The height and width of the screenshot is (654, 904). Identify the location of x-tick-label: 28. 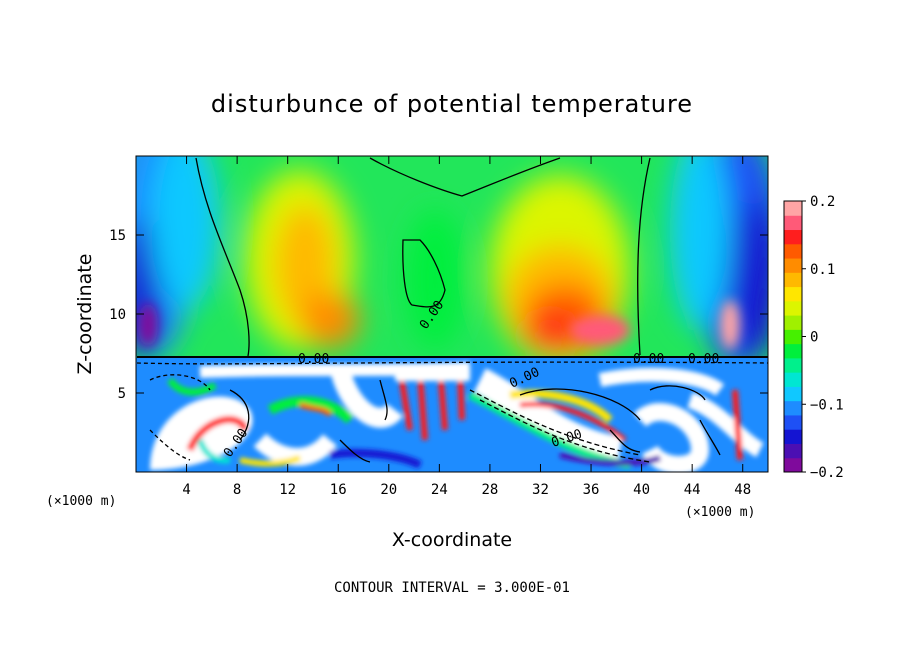
(489, 490).